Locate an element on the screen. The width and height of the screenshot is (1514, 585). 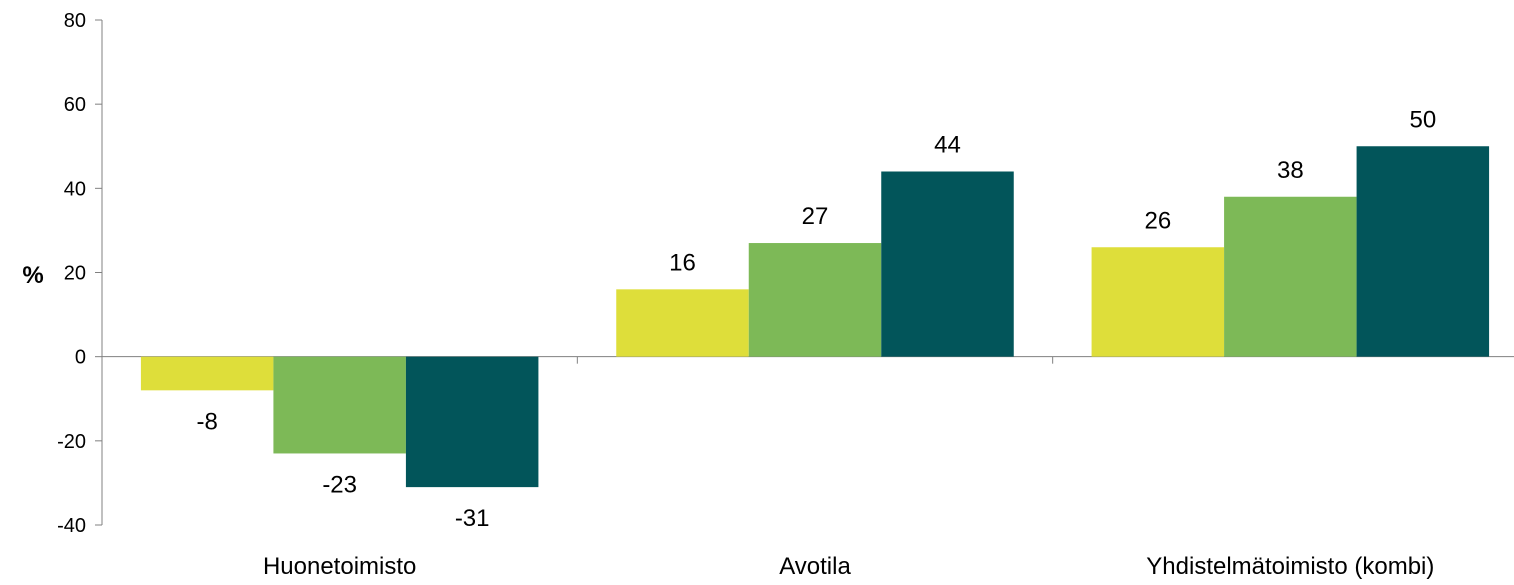
y-axis-title: % is located at coordinates (32, 275).